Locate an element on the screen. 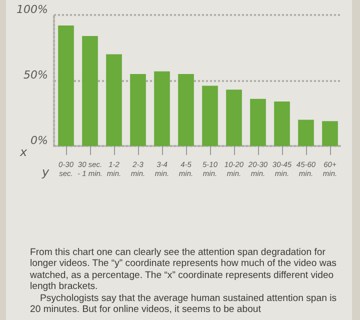  y-axis-title: y is located at coordinates (45, 172).